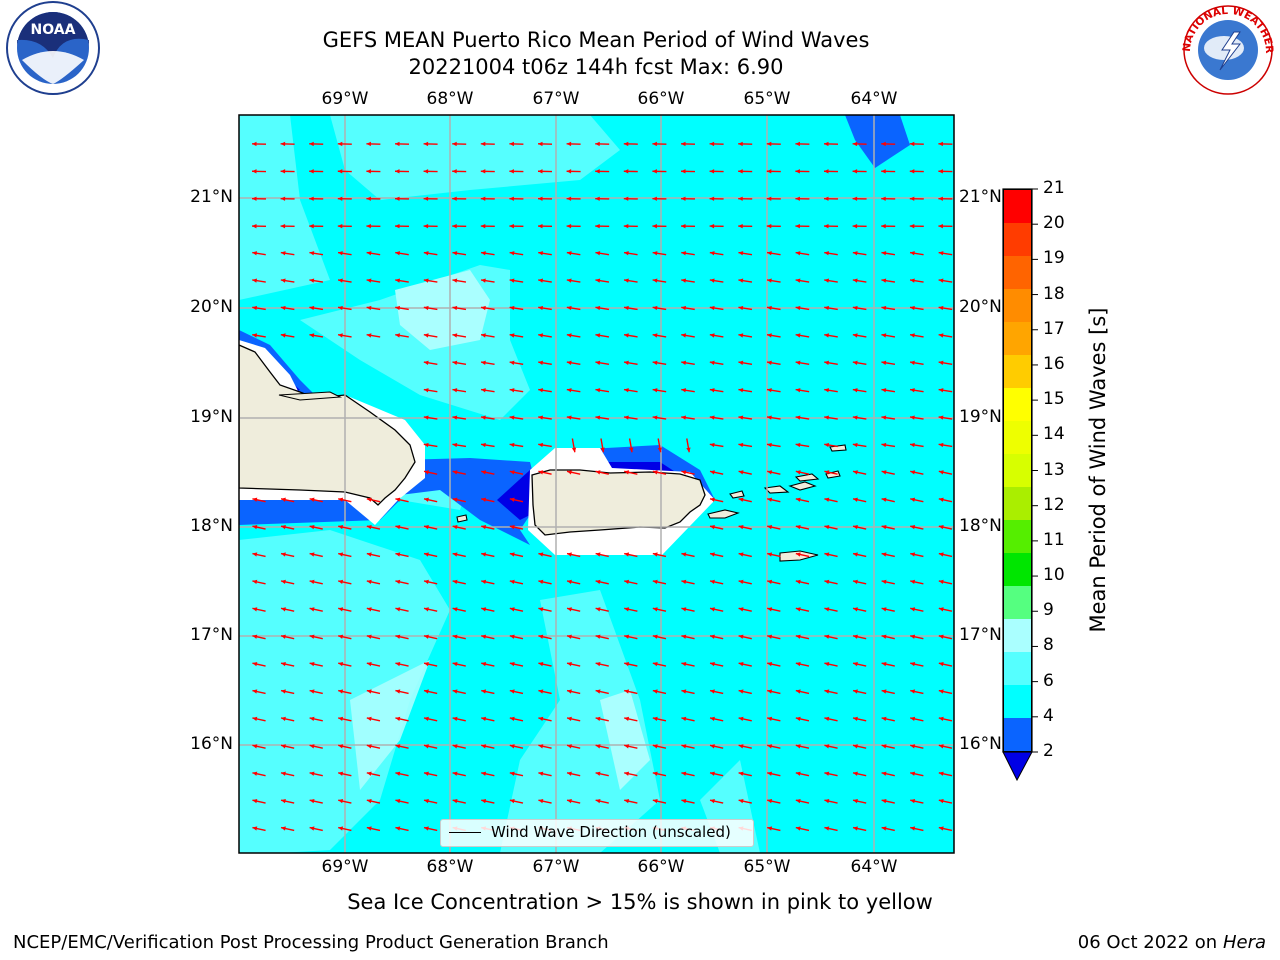  Describe the element at coordinates (767, 99) in the screenshot. I see `lon-label-top: 65°W` at that location.